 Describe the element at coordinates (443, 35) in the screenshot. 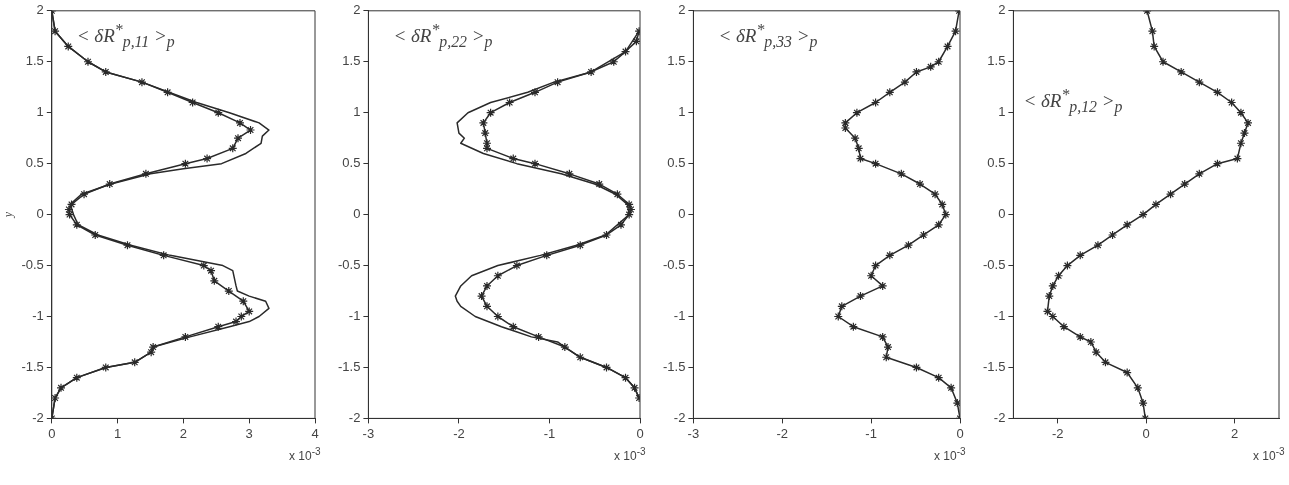

I see `annotation: < δR$^{*}$$_{p,22}$ >$_{p}$` at that location.